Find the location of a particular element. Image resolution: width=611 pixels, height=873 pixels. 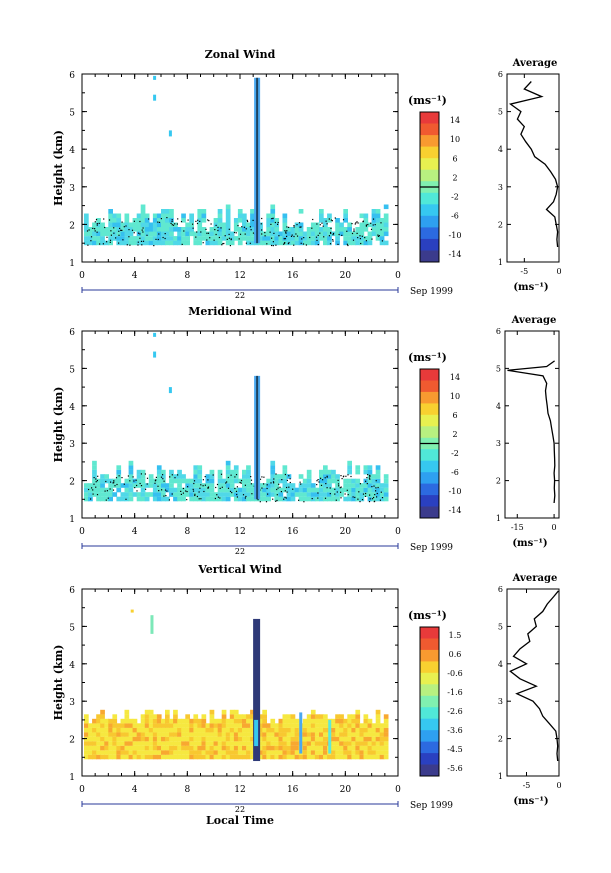

x-tick-label: 20 is located at coordinates (346, 790).